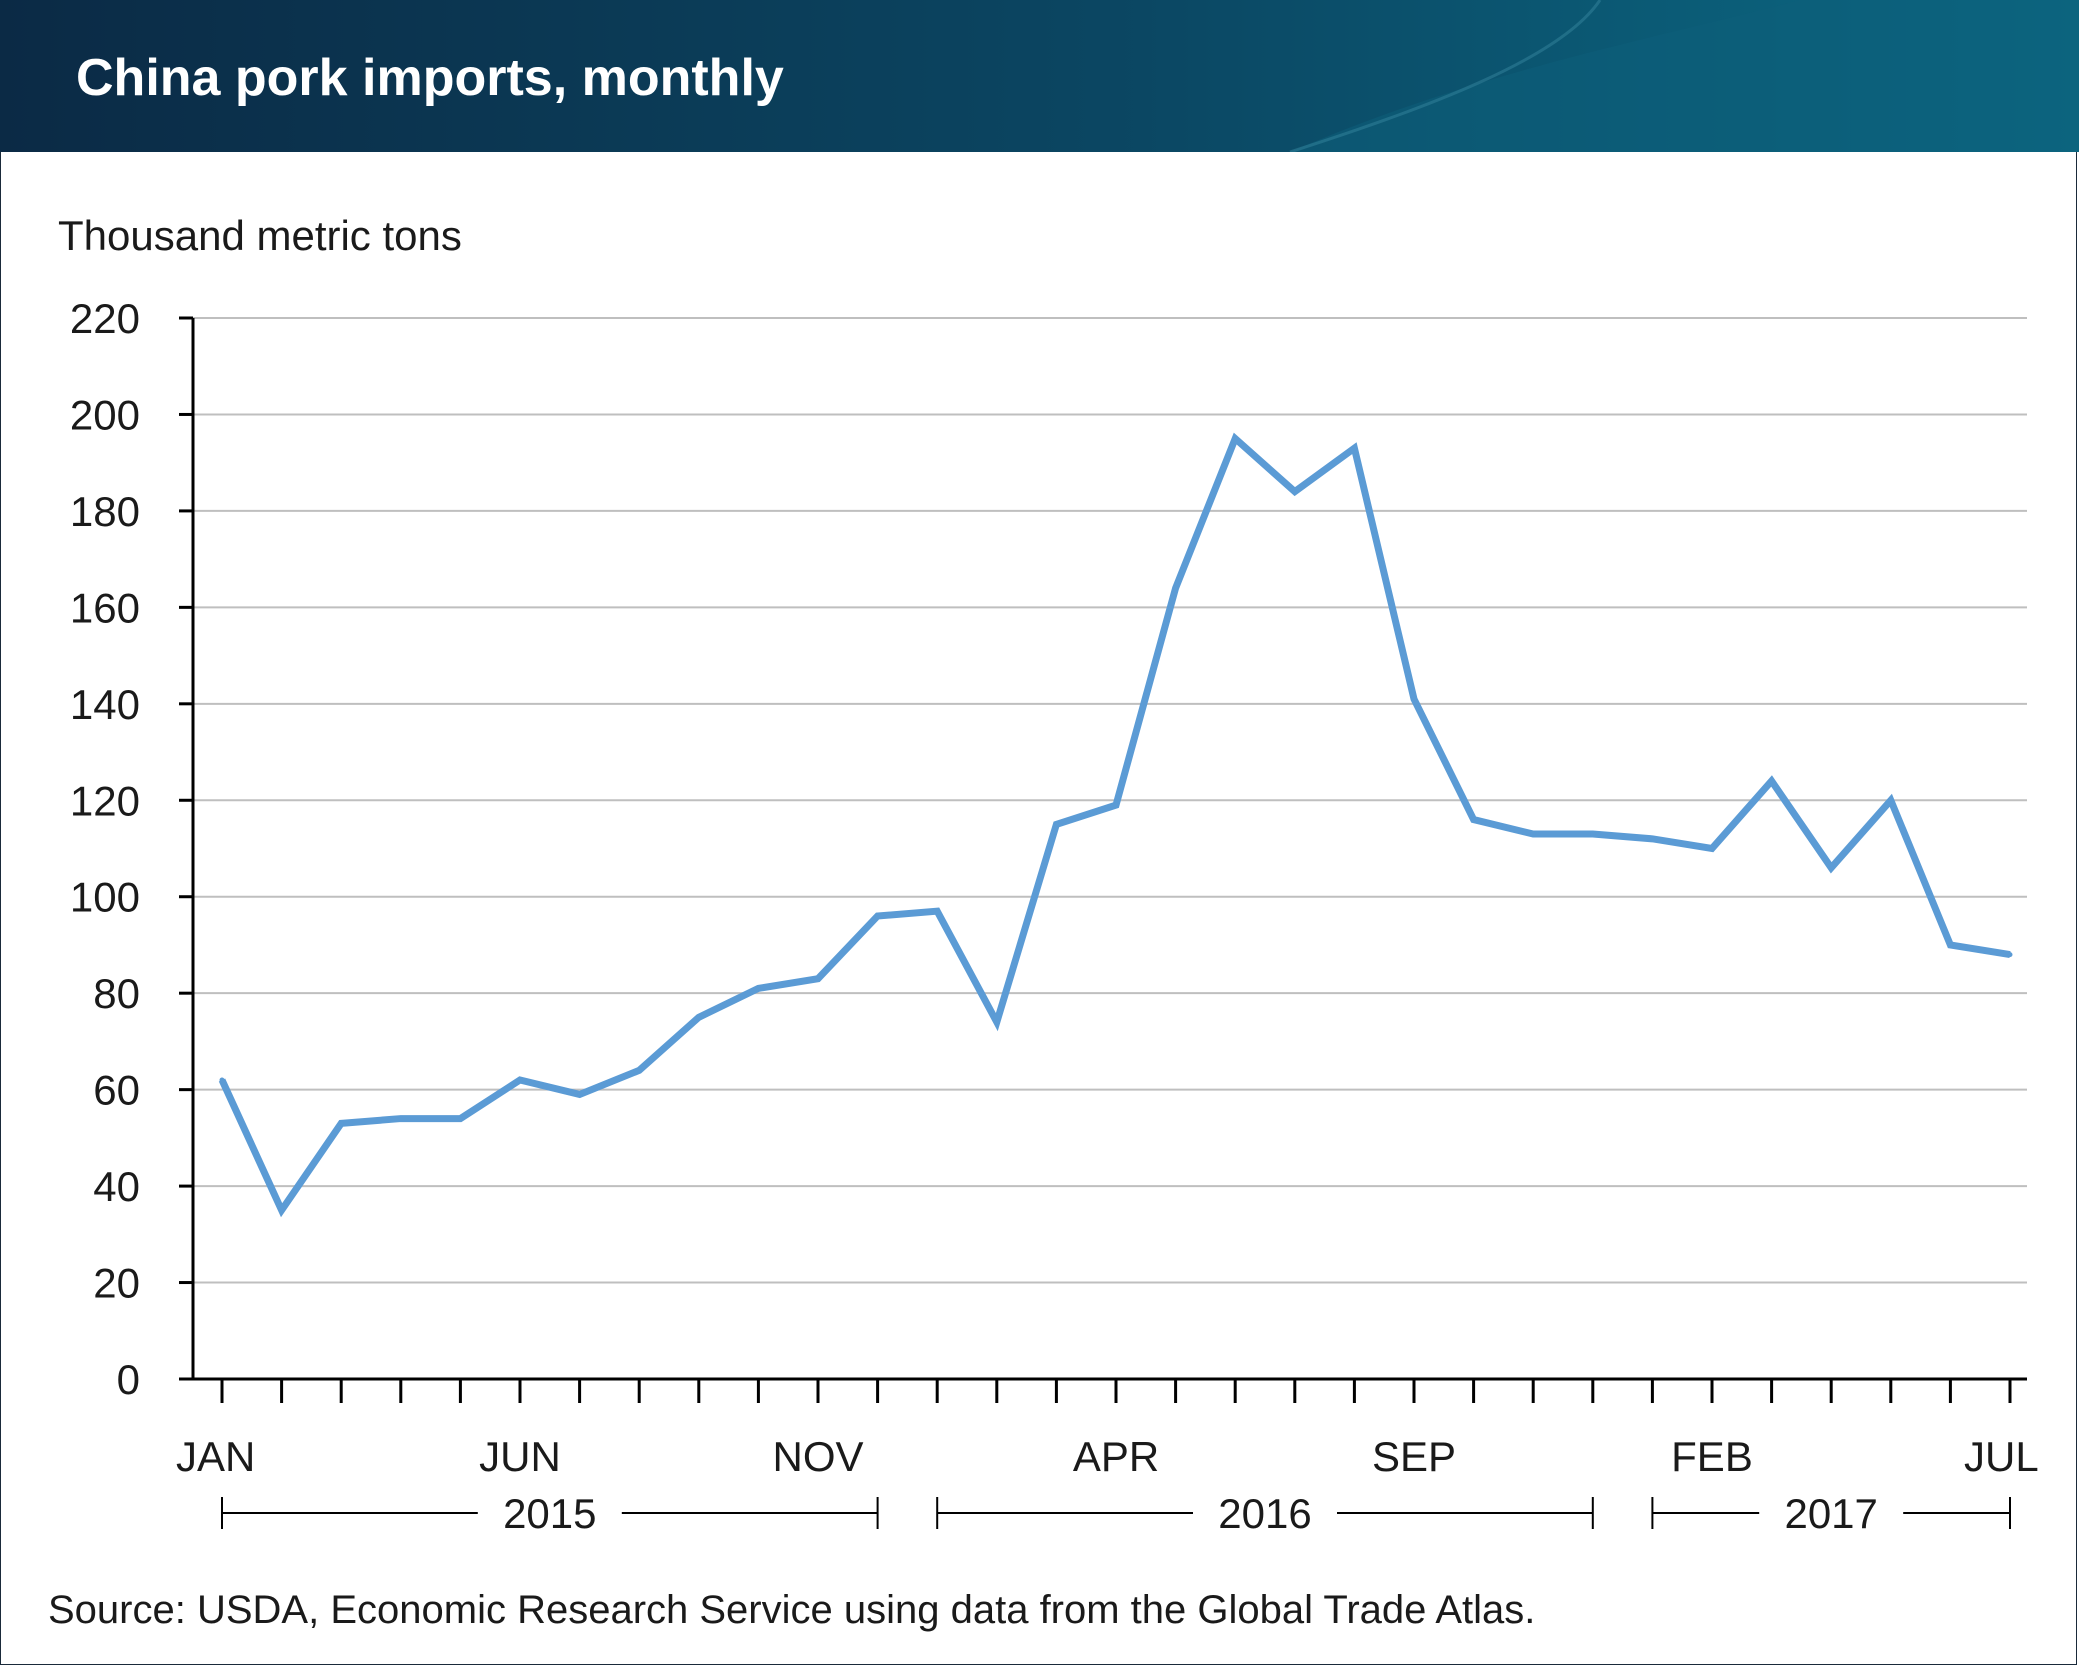 Image resolution: width=2079 pixels, height=1667 pixels. I want to click on x-axis-ticks: JAN JUN NOV APR SEP FEB JUL, so click(1107, 1429).